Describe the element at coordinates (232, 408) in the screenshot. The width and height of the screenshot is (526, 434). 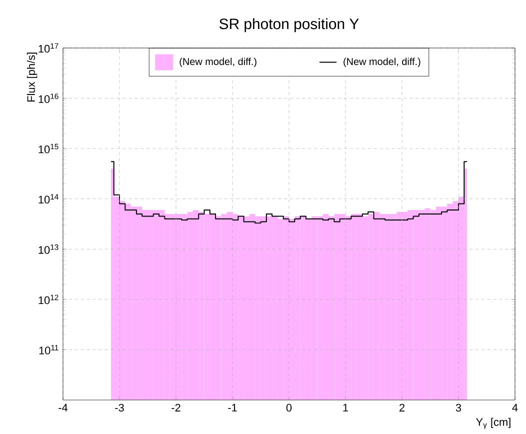
I see `x-tick-label: -1` at that location.